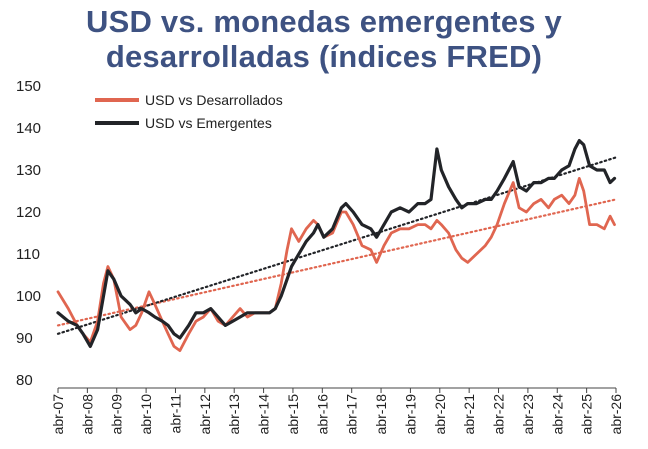 The width and height of the screenshot is (648, 449). I want to click on x-tick-label: abr-15, so click(293, 414).